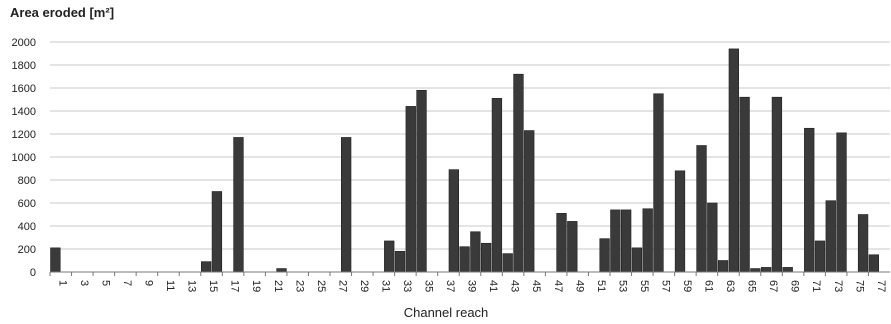 This screenshot has height=324, width=891. I want to click on x-tick-label: 37, so click(450, 286).